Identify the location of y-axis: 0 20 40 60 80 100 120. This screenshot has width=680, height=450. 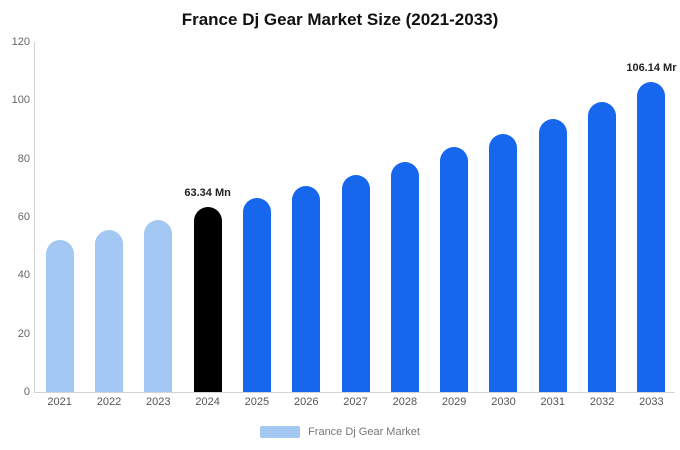
(15, 217).